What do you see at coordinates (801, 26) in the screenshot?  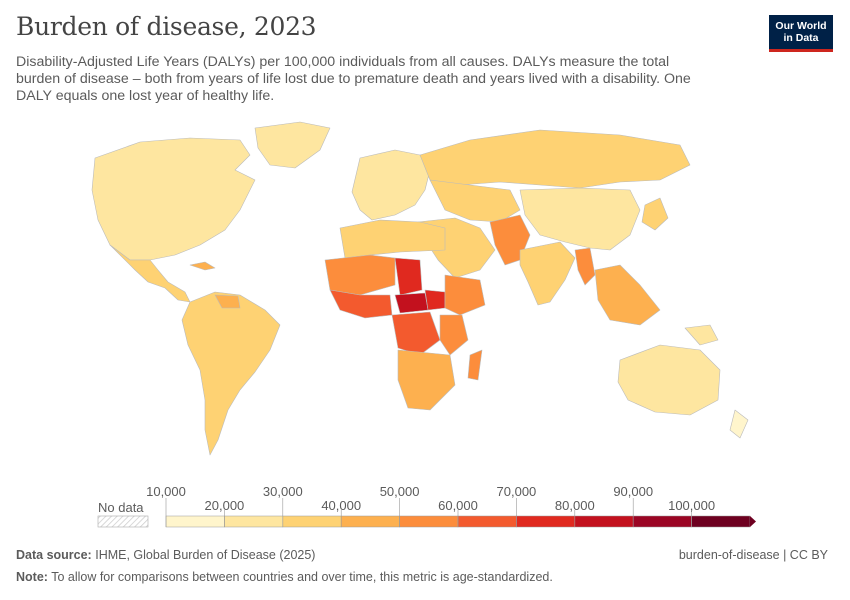 I see `logo-line-1: Our World` at bounding box center [801, 26].